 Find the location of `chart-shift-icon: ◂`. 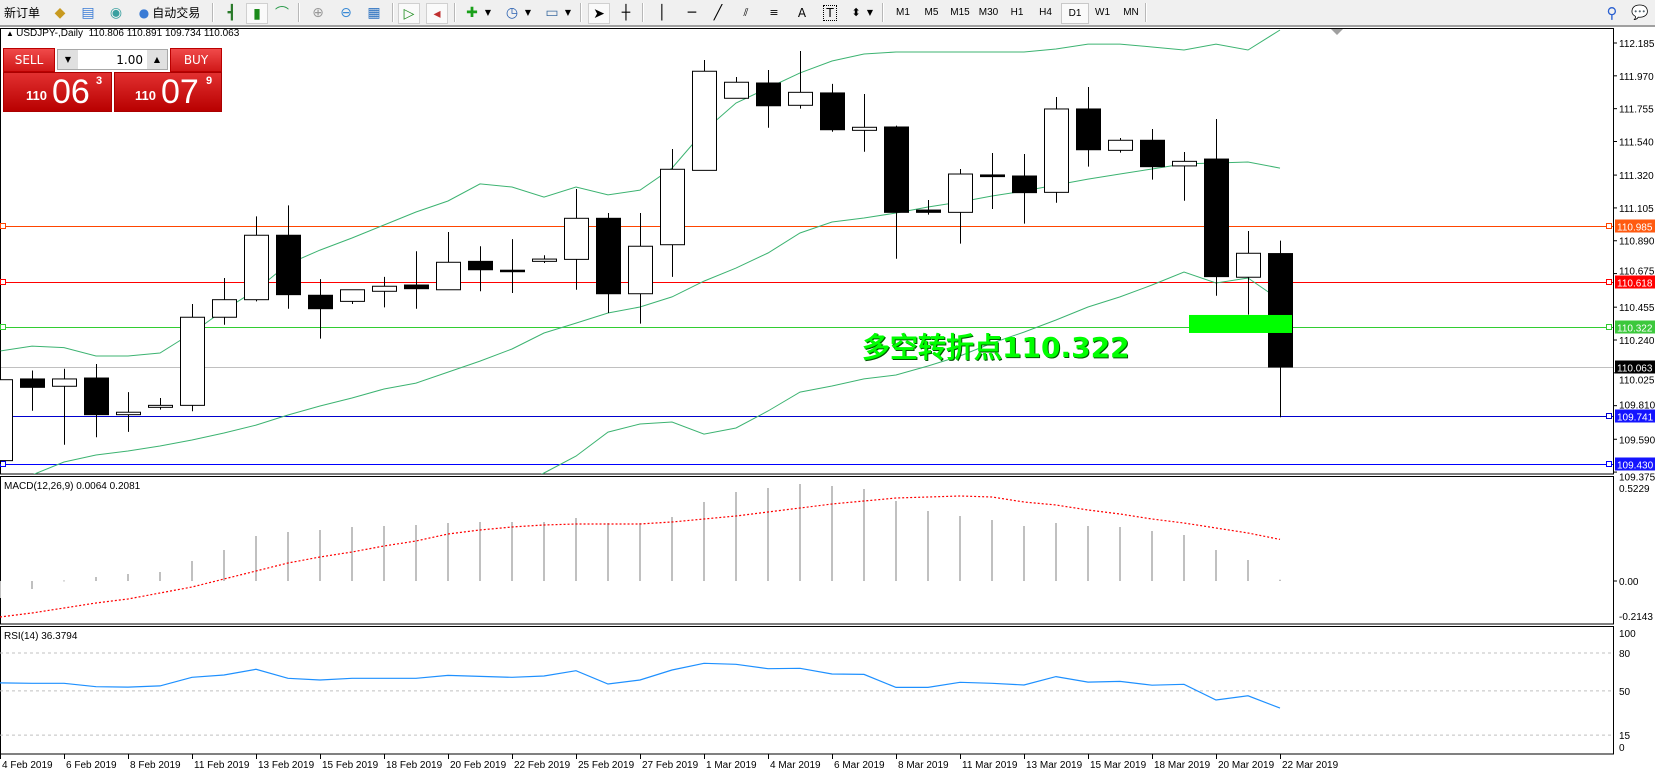

chart-shift-icon: ◂ is located at coordinates (437, 13).